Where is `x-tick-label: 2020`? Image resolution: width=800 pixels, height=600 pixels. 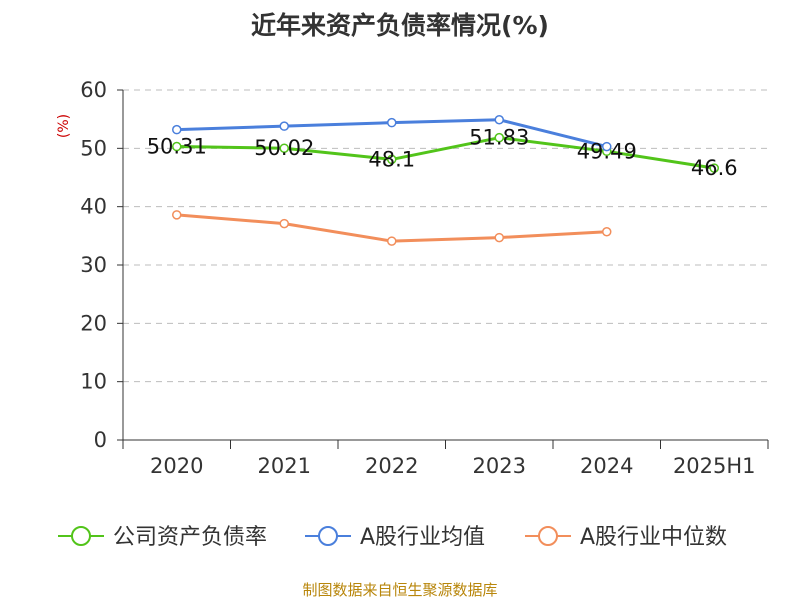
x-tick-label: 2020 is located at coordinates (176, 466).